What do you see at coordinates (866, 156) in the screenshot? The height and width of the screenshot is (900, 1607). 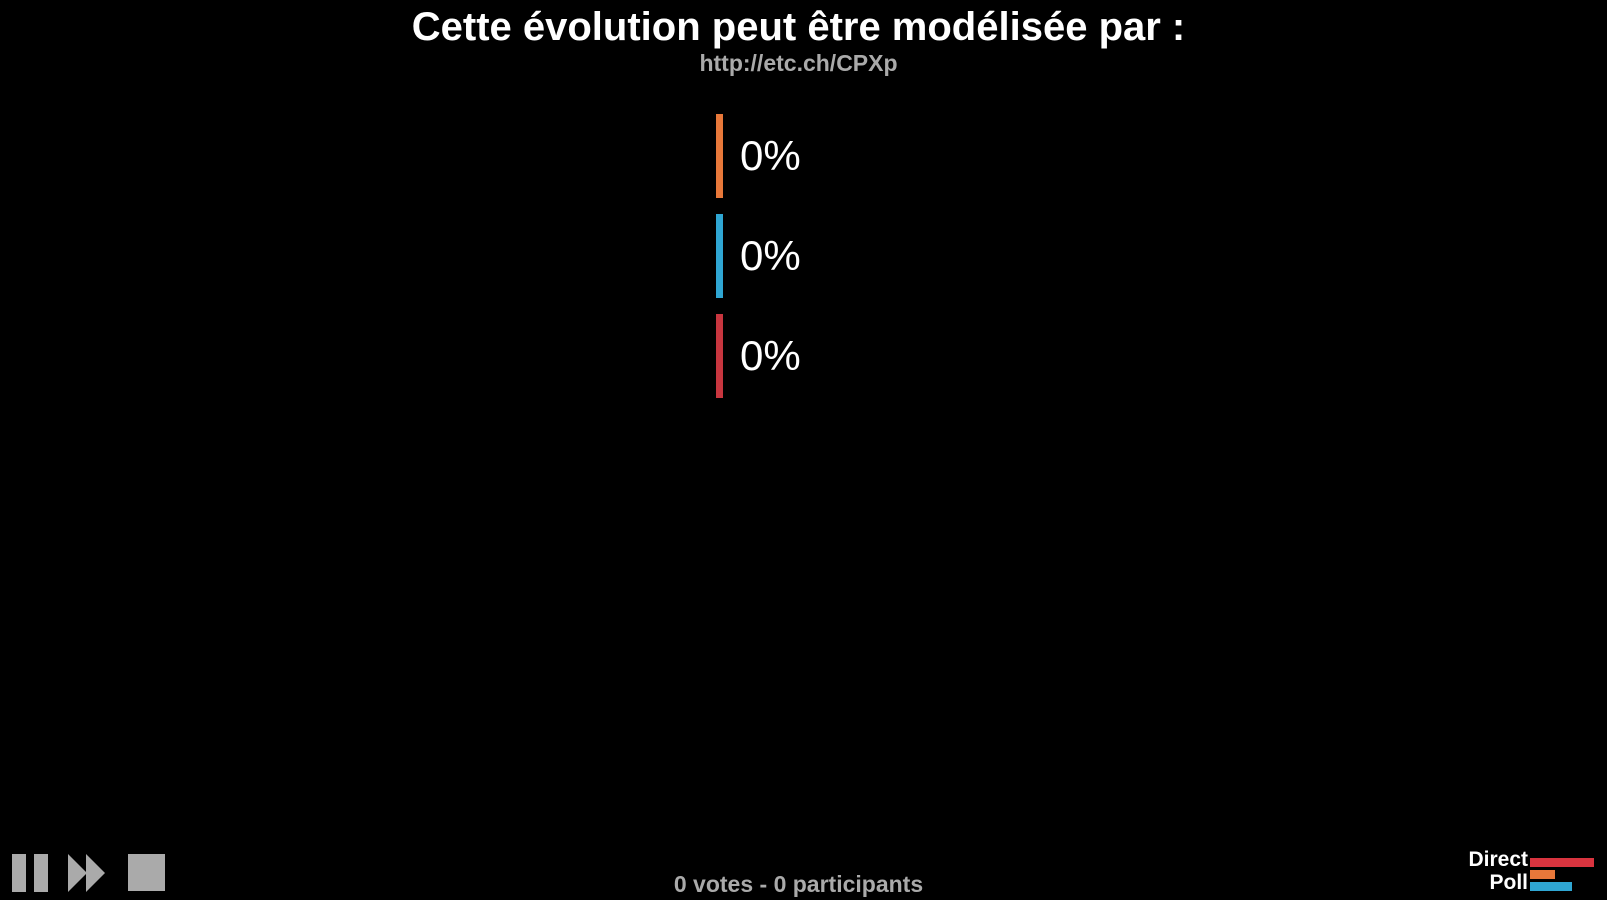 I see `poll-option-1: 0%` at bounding box center [866, 156].